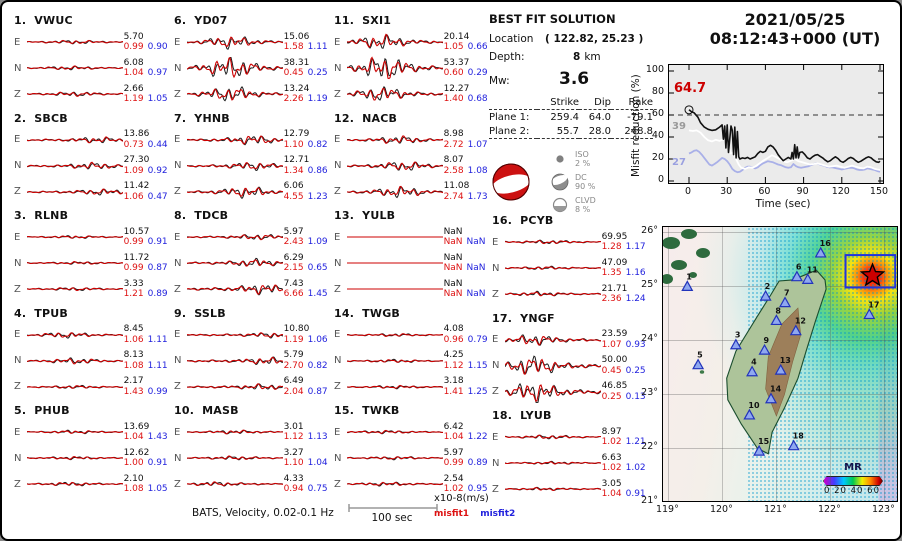 This screenshot has height=541, width=902. I want to click on amplitude-units-label: x10-8(m/s), so click(461, 498).